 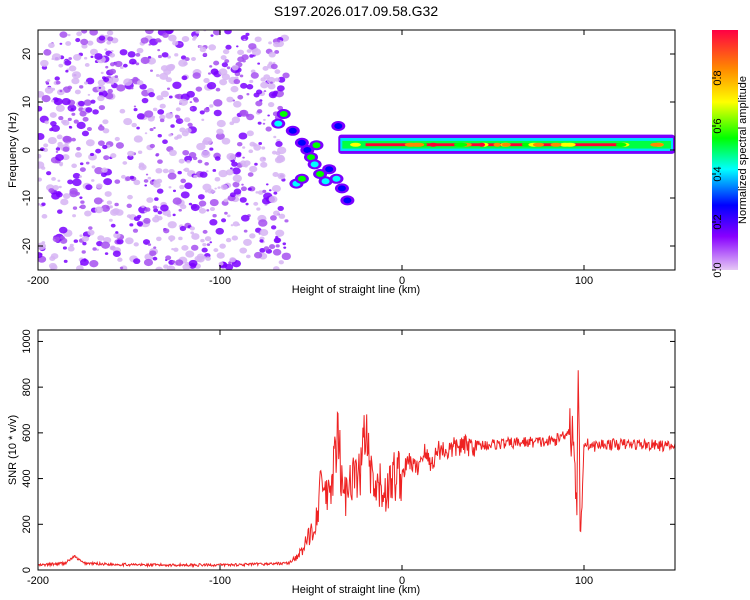 I want to click on colorbar-tick-label: 0.8, so click(x=718, y=77).